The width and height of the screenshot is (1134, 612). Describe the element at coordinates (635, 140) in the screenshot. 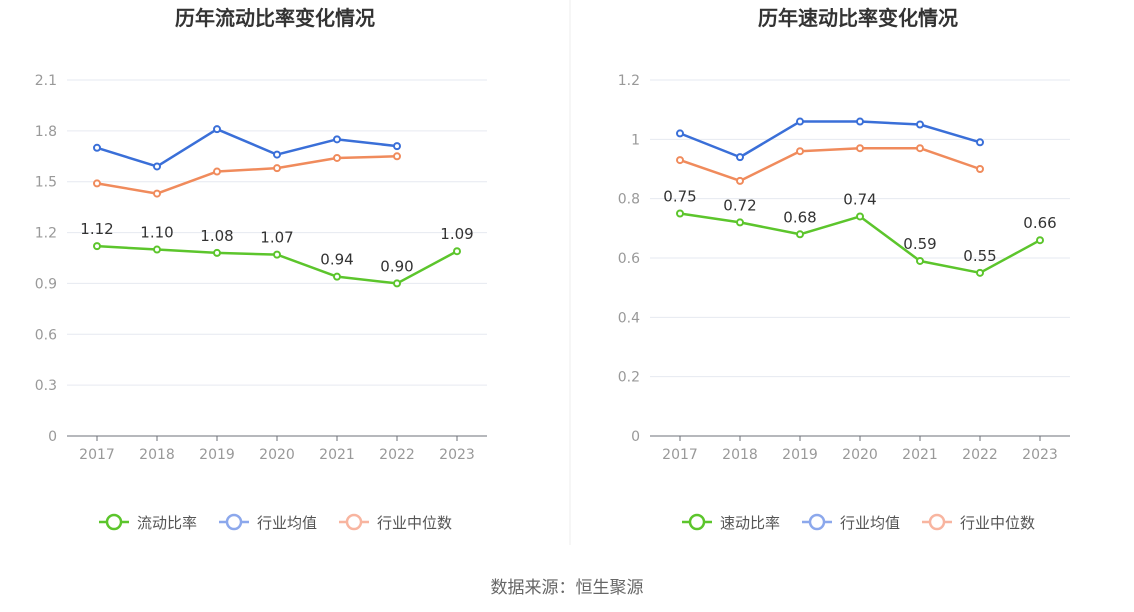

I see `y-tick-label: 1` at that location.